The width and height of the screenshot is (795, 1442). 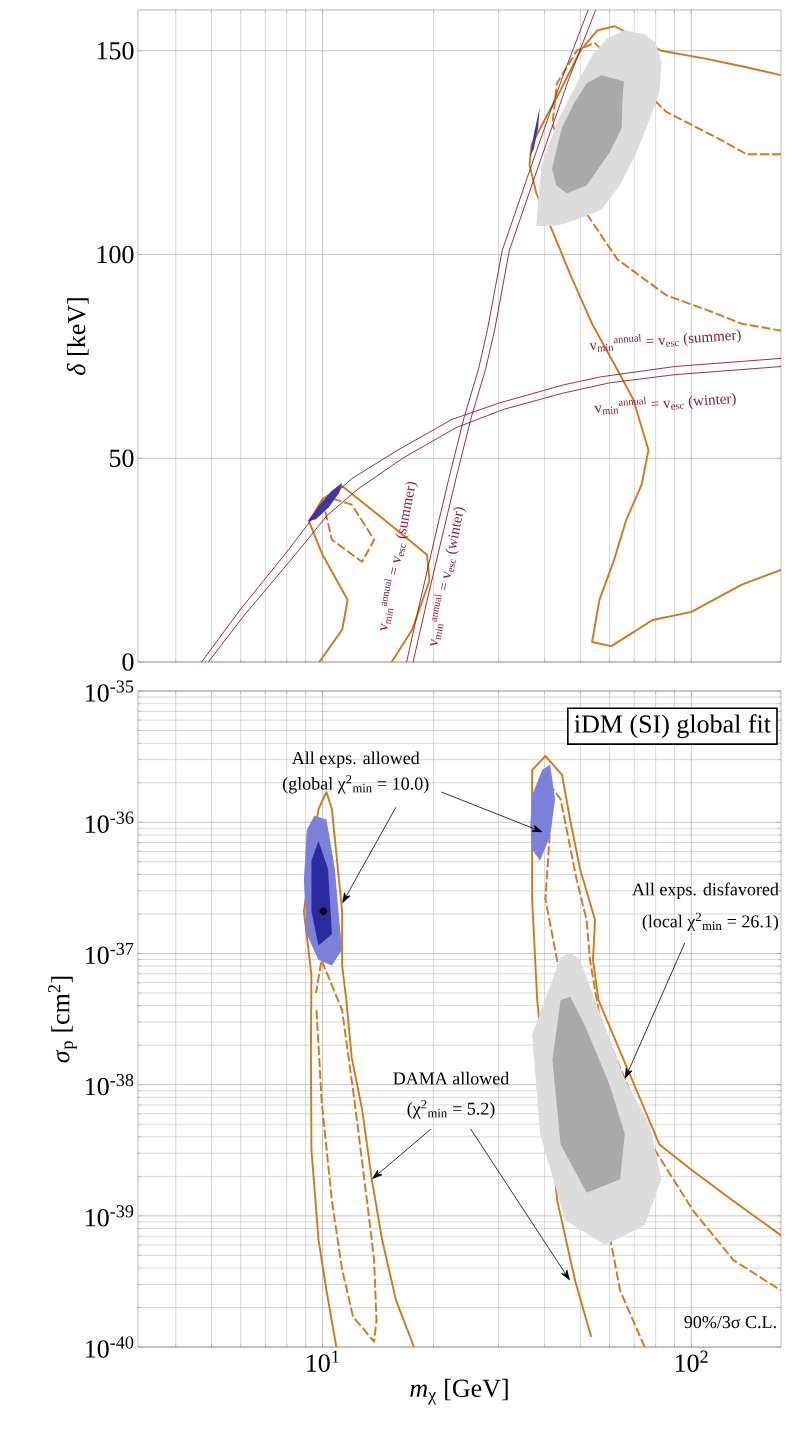 I want to click on annotation: DAMA allowed, so click(x=451, y=1078).